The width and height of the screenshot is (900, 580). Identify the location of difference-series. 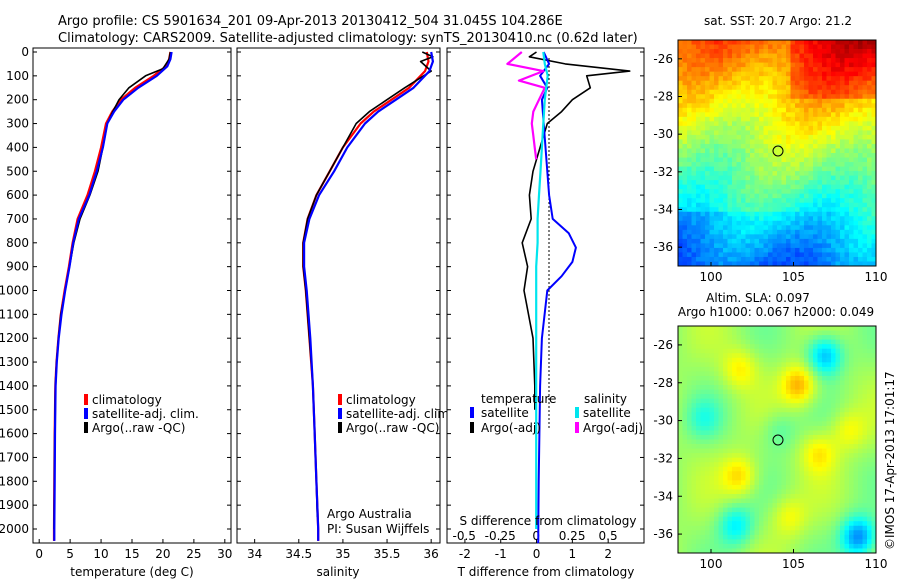
(568, 297).